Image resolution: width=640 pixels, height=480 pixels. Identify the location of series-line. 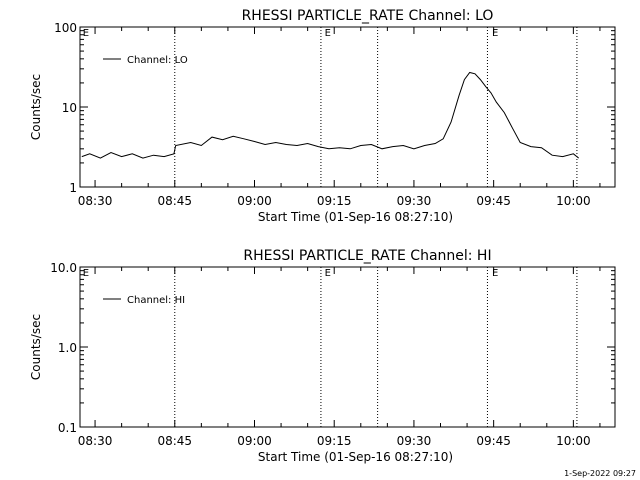
(330, 115).